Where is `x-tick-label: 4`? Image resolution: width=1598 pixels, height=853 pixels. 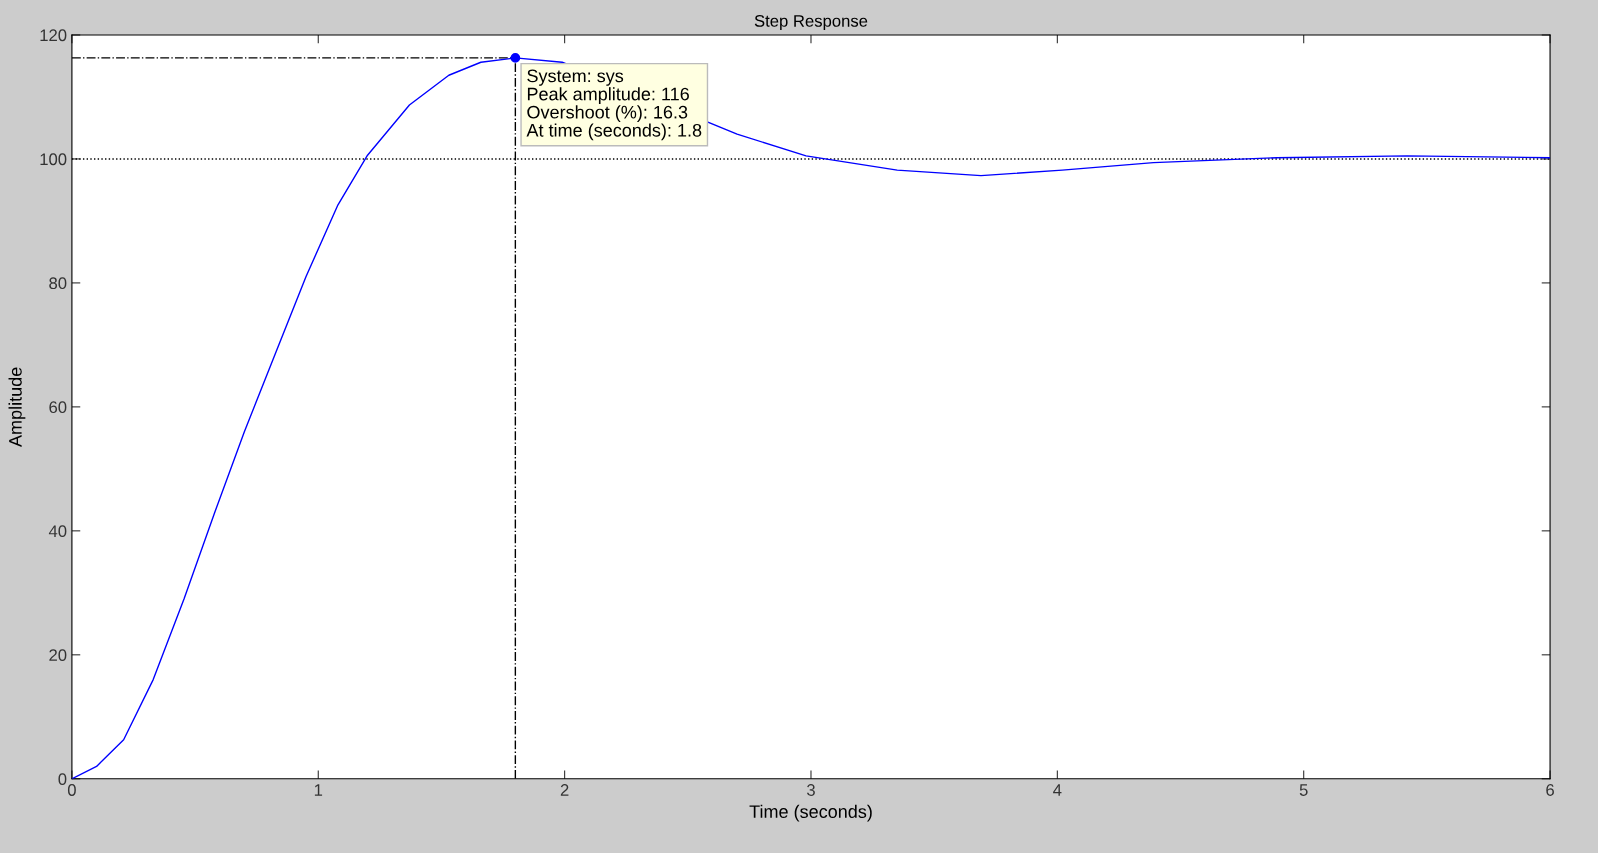 x-tick-label: 4 is located at coordinates (1057, 790).